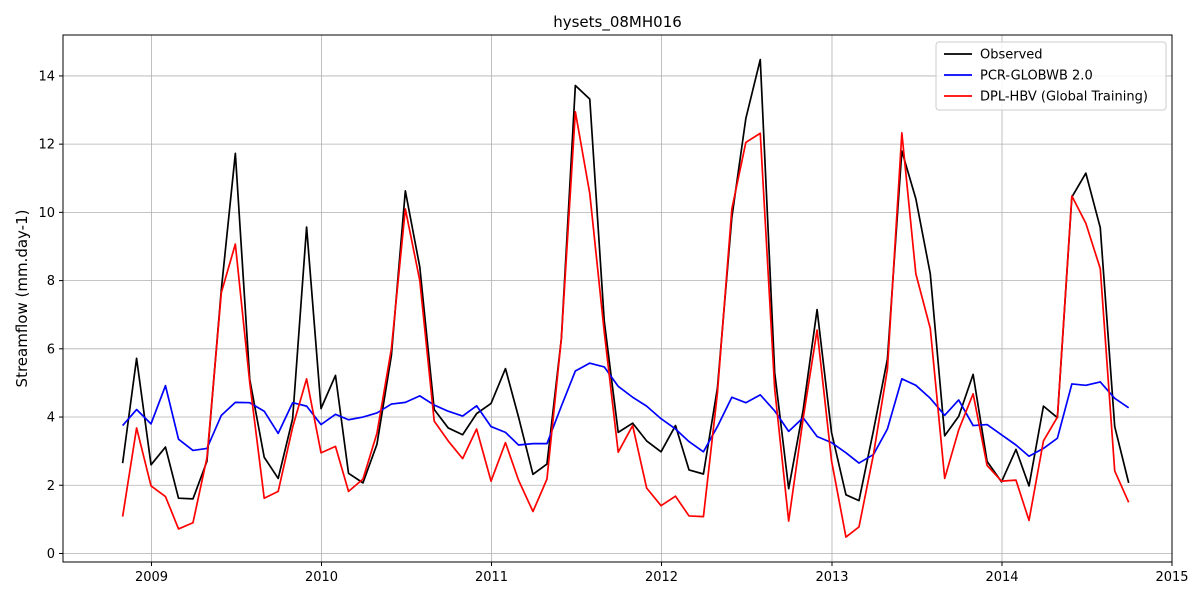 The image size is (1200, 600). I want to click on legend-box, so click(1051, 76).